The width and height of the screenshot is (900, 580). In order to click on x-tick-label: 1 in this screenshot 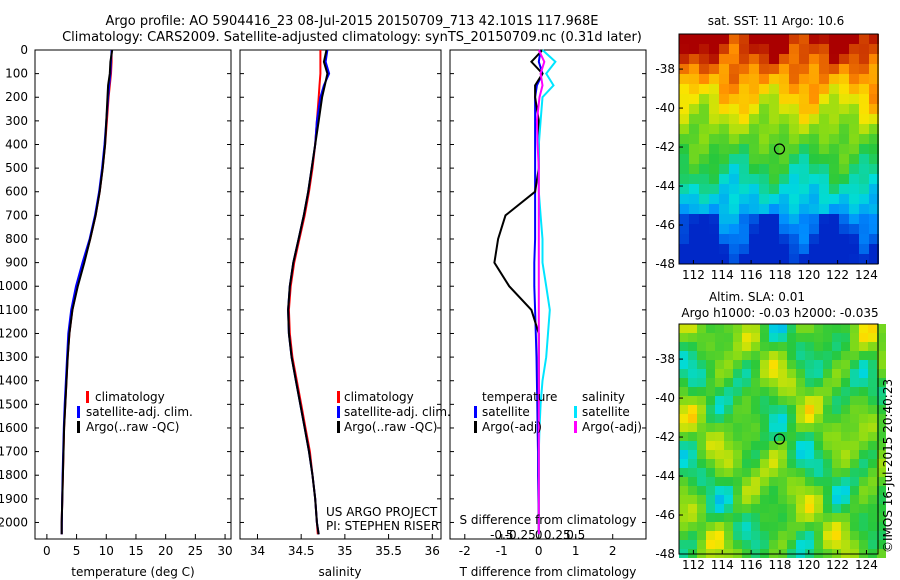, I will do `click(576, 551)`.